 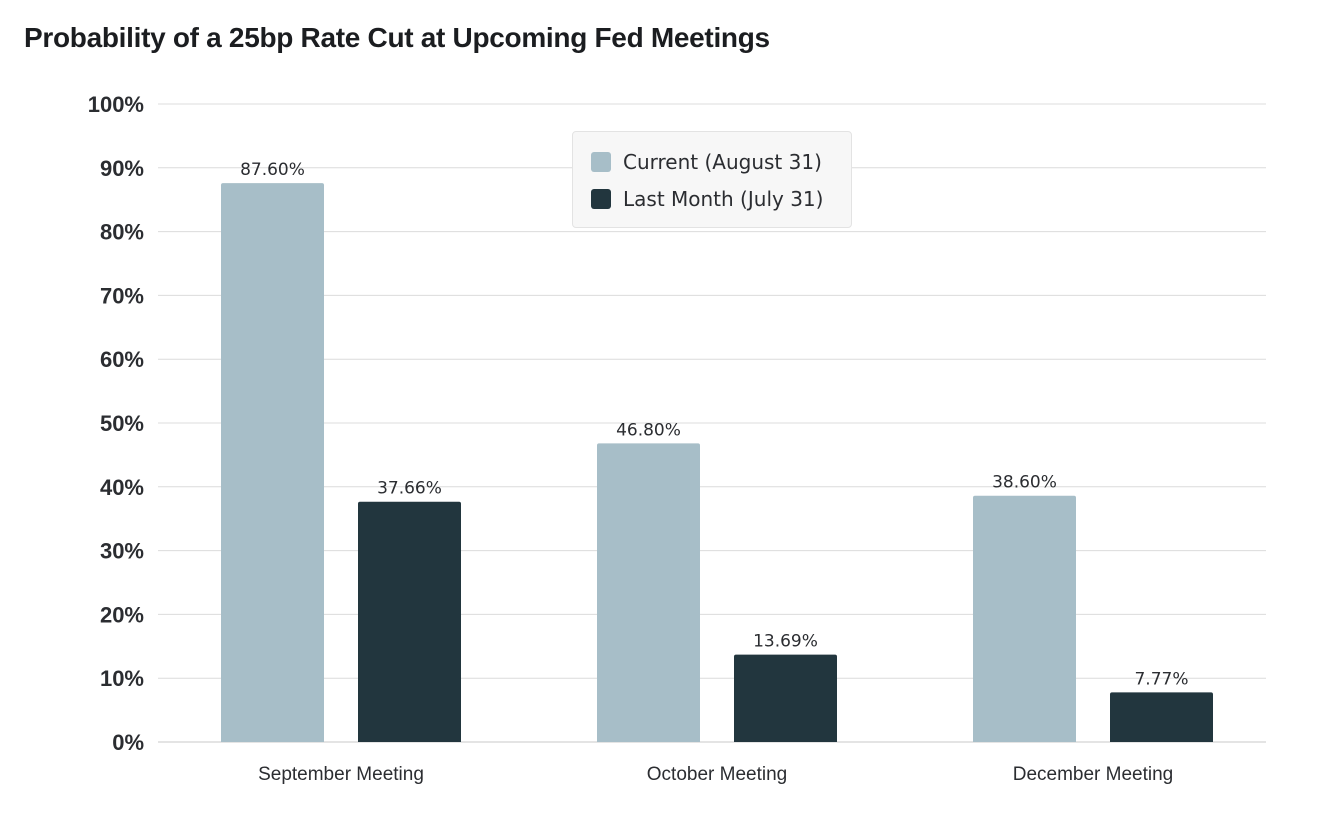 I want to click on y-axis-ticks: 0% 10% 20% 30% 40% 50% 60% 70% 80% 90% 100%, so click(x=116, y=423).